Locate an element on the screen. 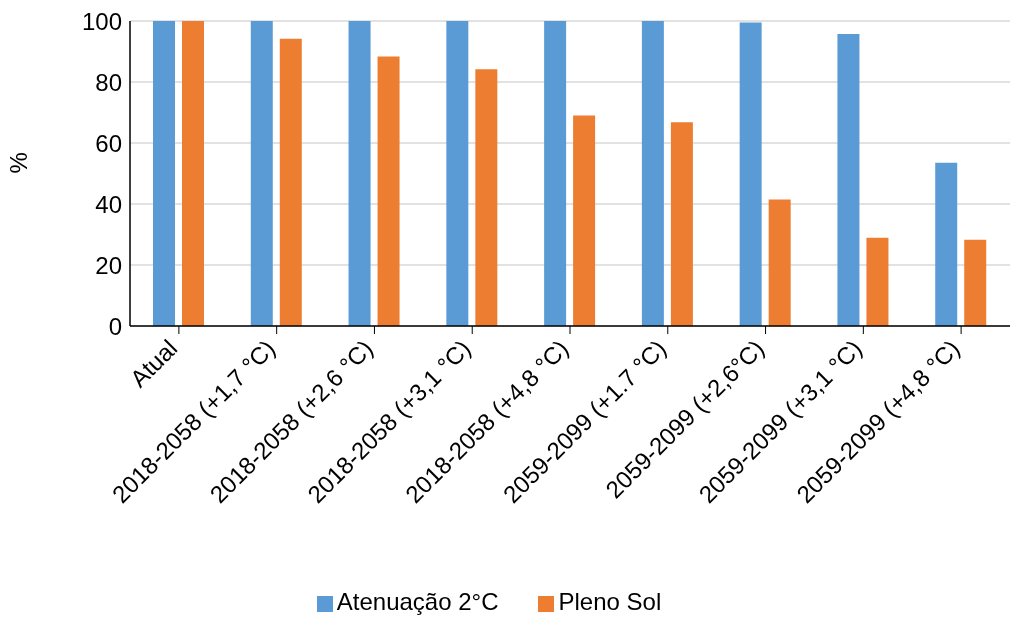 The image size is (1022, 622). legend-label: Pleno Sol is located at coordinates (610, 601).